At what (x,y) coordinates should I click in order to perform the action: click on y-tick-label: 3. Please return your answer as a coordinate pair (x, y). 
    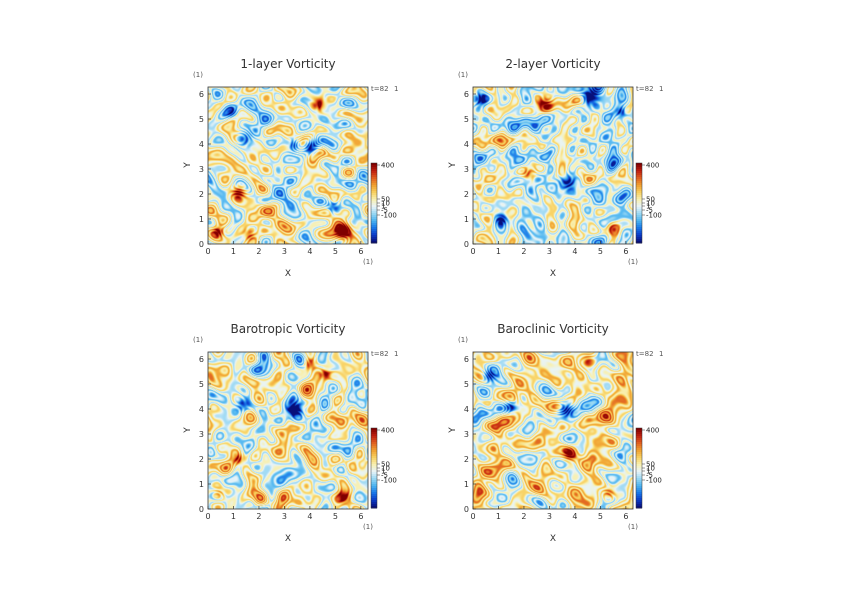
    Looking at the image, I should click on (201, 434).